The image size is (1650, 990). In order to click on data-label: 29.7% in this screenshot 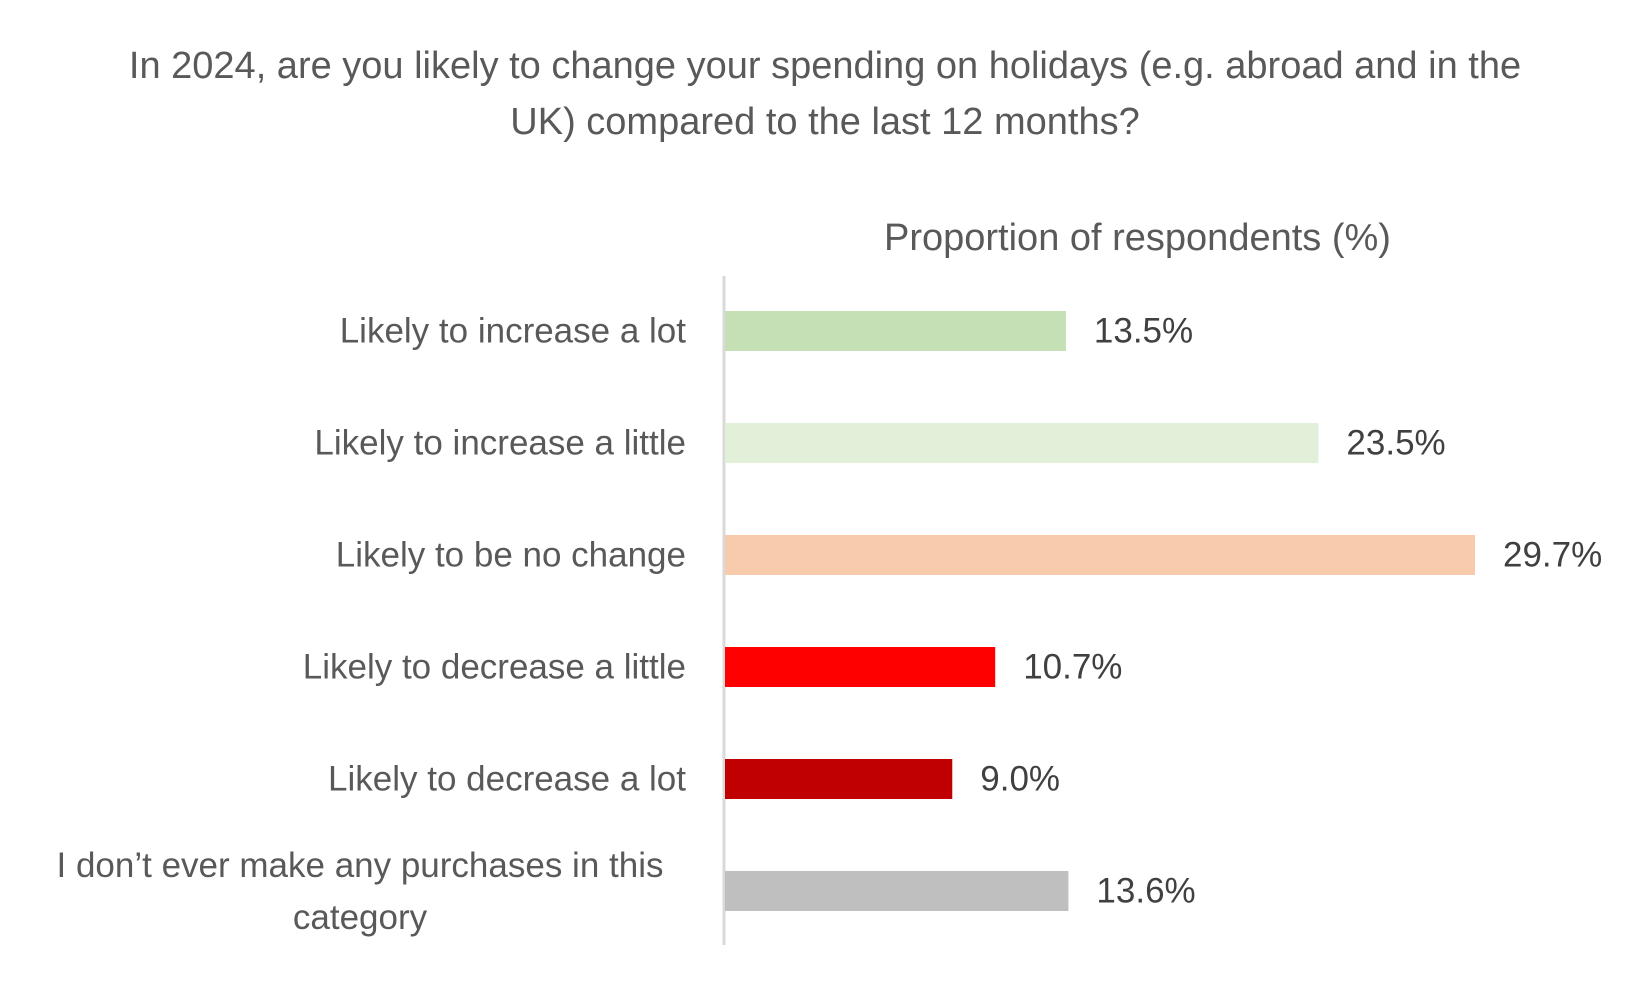, I will do `click(1552, 555)`.